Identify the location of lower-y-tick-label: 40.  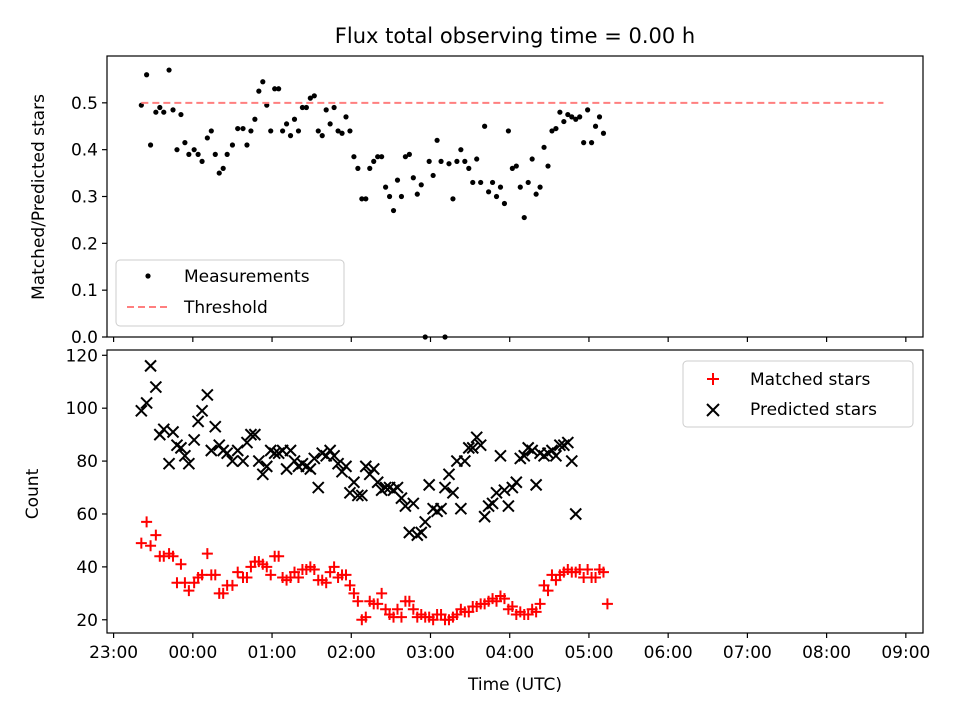
(87, 568).